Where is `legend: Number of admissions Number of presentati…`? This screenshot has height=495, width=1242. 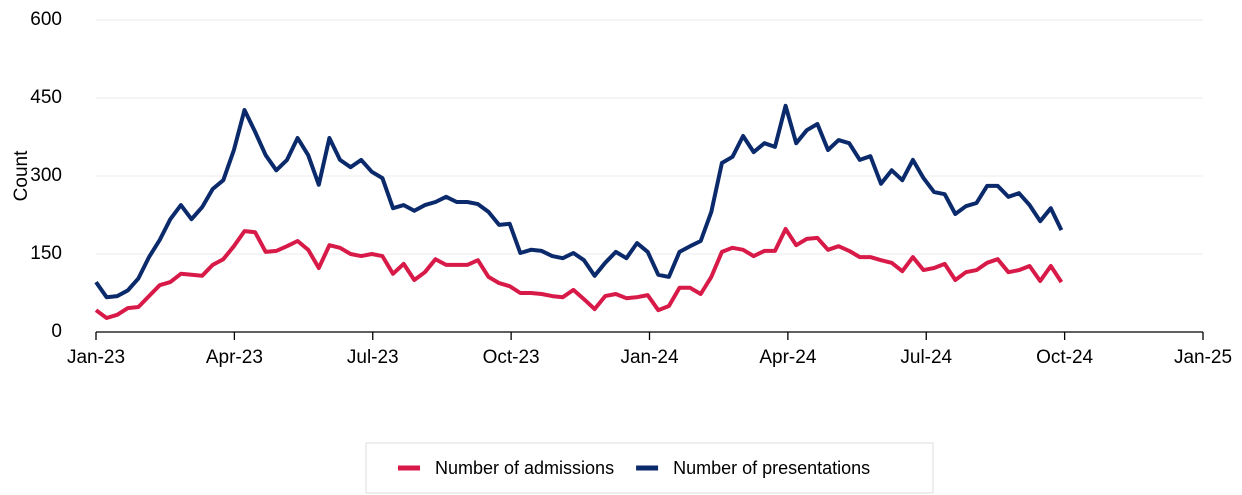
legend: Number of admissions Number of presentati… is located at coordinates (649, 468).